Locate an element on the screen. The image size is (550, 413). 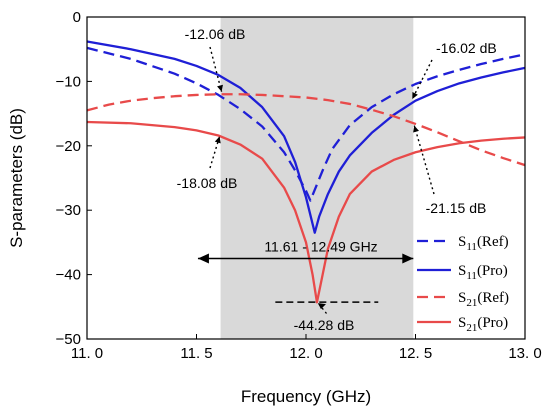
leader-18-08-head is located at coordinates (217, 140).